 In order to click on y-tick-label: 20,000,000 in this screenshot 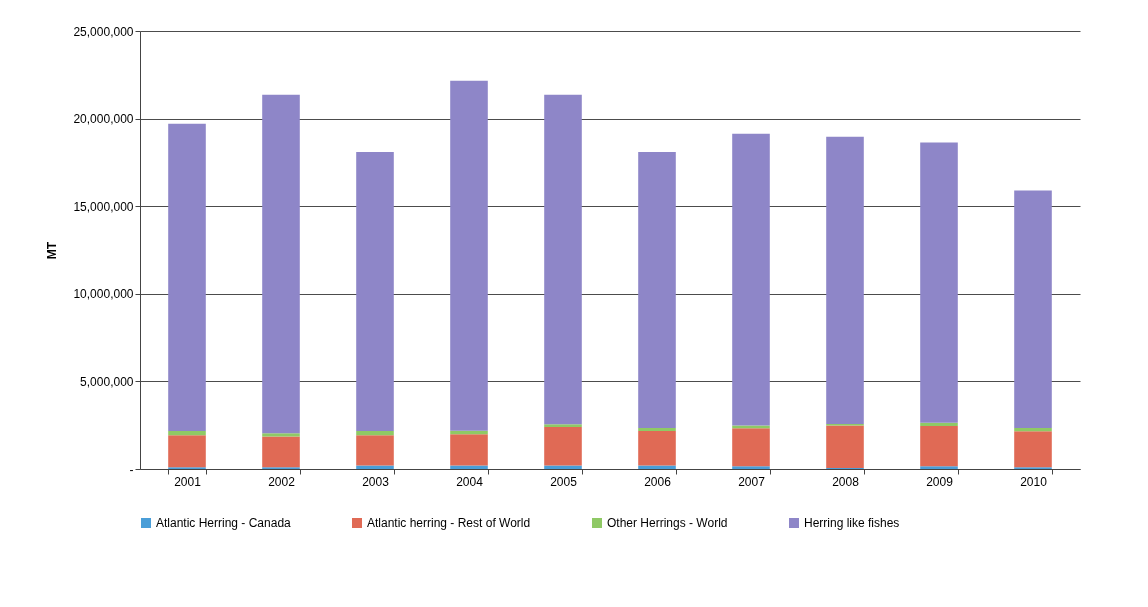, I will do `click(103, 119)`.